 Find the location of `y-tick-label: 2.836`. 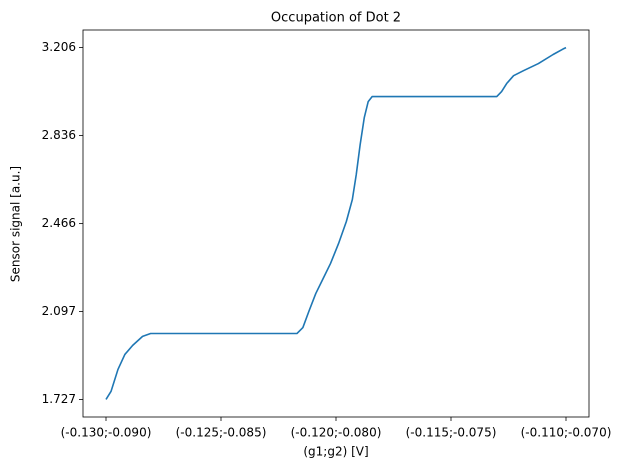

y-tick-label: 2.836 is located at coordinates (59, 135).